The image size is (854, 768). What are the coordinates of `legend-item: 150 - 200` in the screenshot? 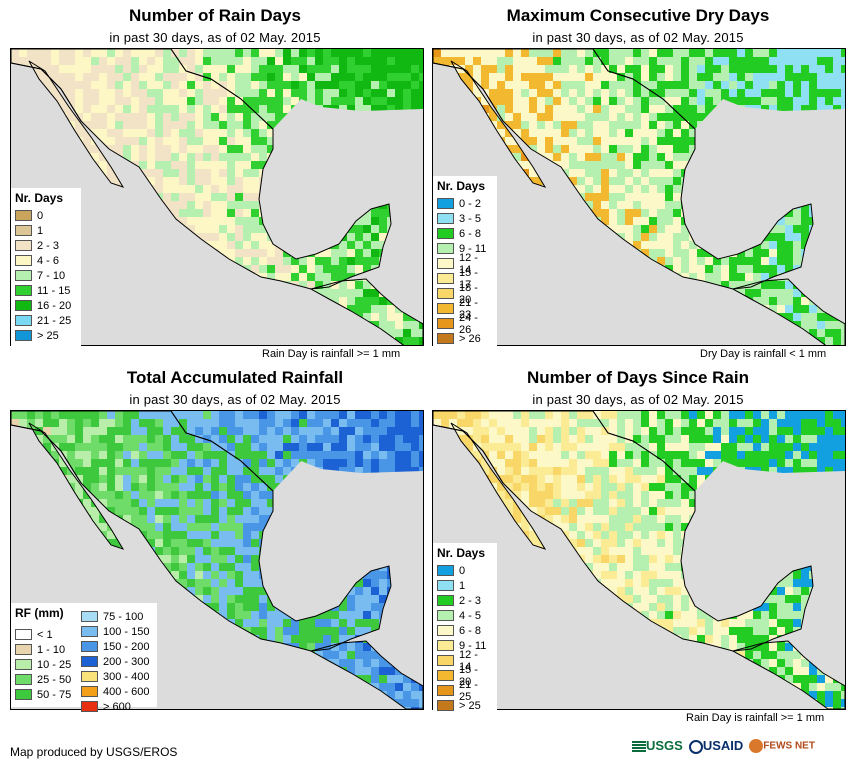 It's located at (115, 646).